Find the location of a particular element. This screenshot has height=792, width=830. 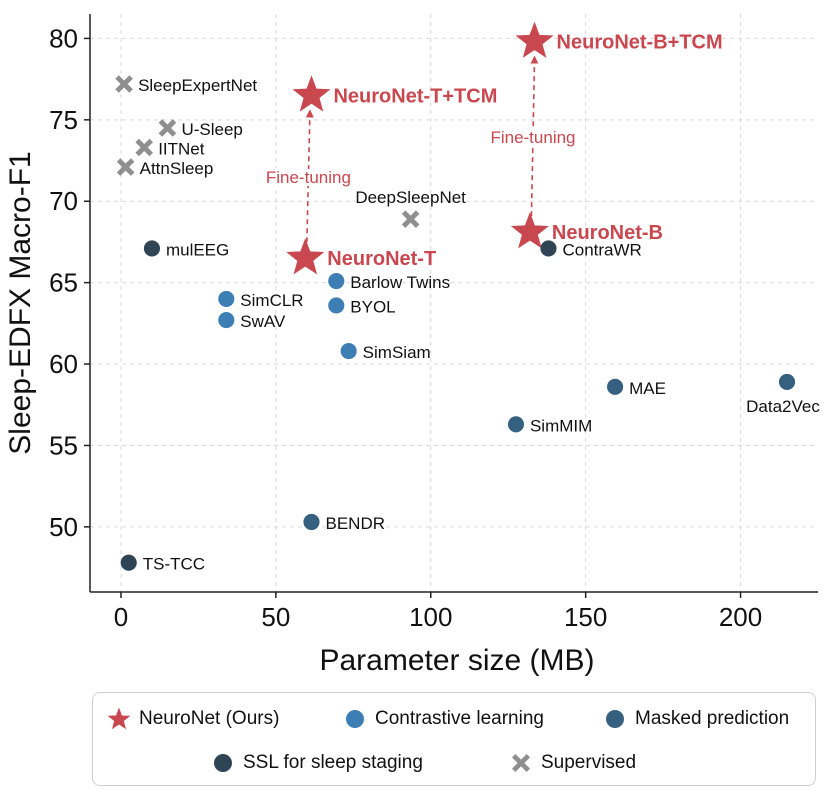

point-label: SimSiam is located at coordinates (397, 352).